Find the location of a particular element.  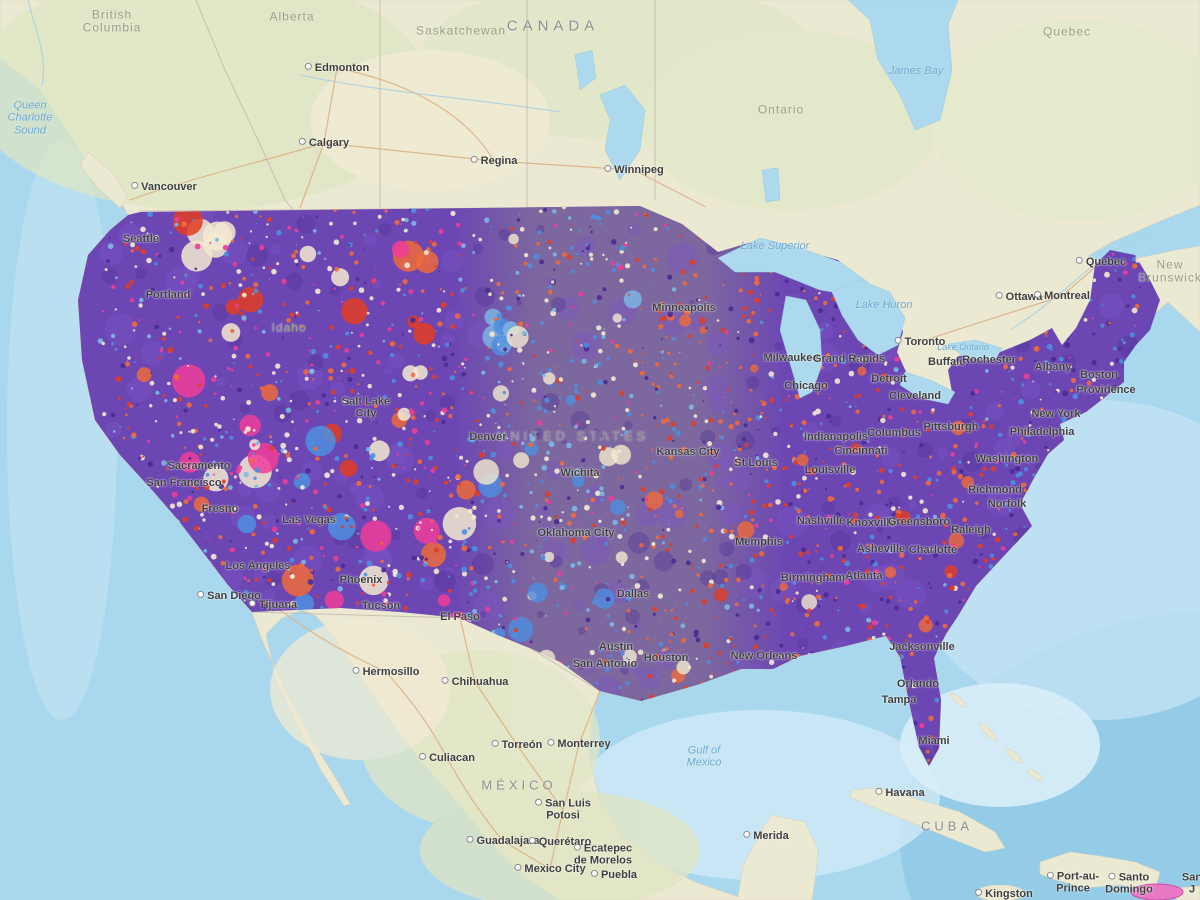

map-label-santo-domingo: Santo Domingo is located at coordinates (1129, 883).